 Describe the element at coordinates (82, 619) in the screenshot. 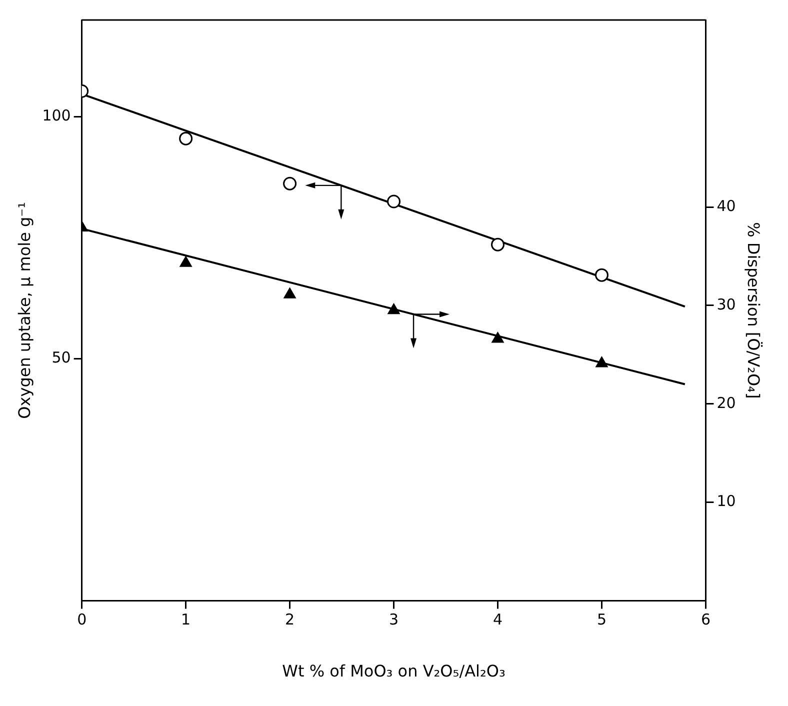

I see `x-tick-label: 0` at that location.